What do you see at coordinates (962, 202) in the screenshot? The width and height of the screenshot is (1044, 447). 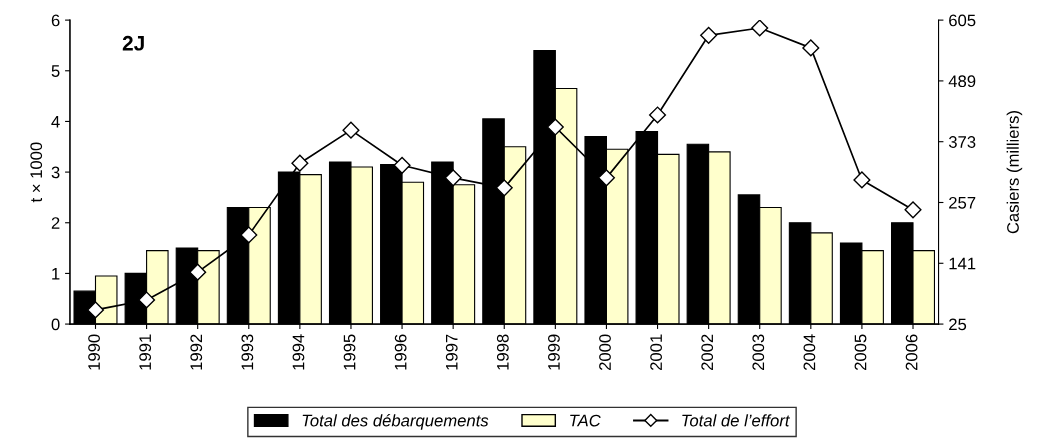 I see `y2-tick-label: 257` at bounding box center [962, 202].